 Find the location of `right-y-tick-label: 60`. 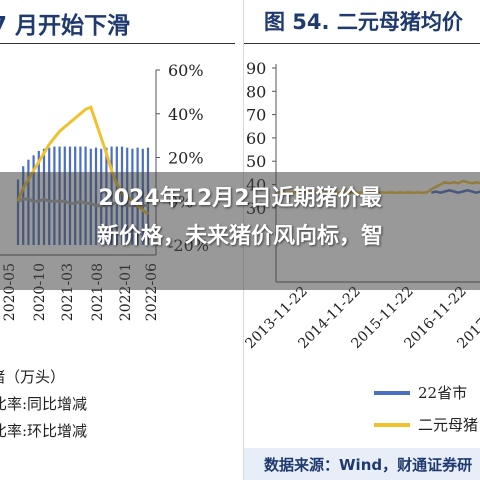

right-y-tick-label: 60 is located at coordinates (256, 138).